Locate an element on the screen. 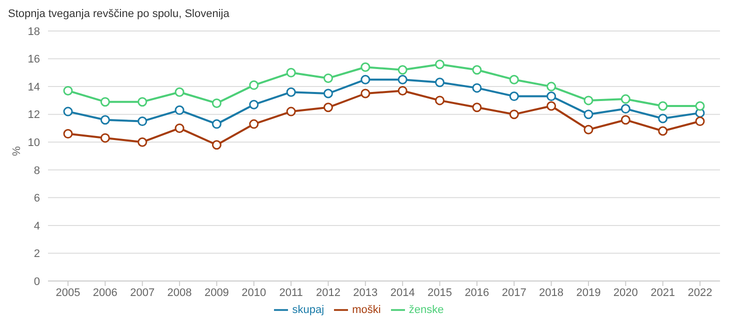  x-tick-label: 2007 is located at coordinates (142, 292).